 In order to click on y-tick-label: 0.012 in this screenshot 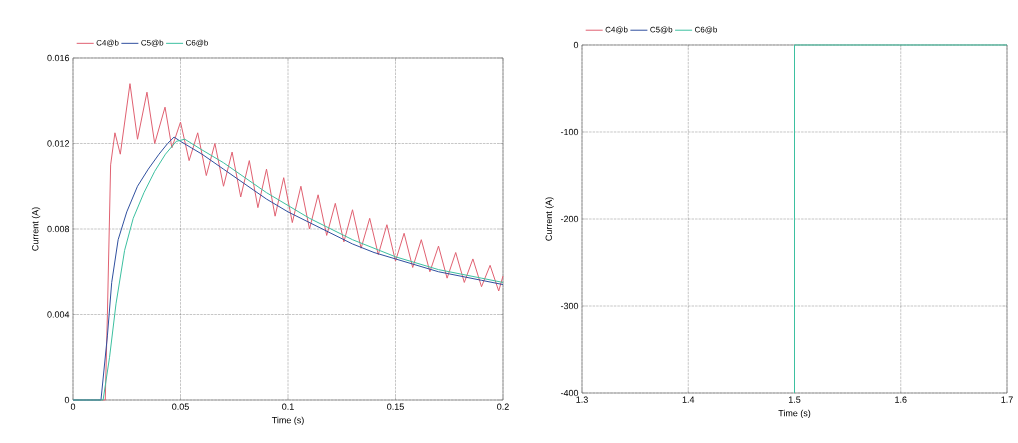, I will do `click(58, 143)`.